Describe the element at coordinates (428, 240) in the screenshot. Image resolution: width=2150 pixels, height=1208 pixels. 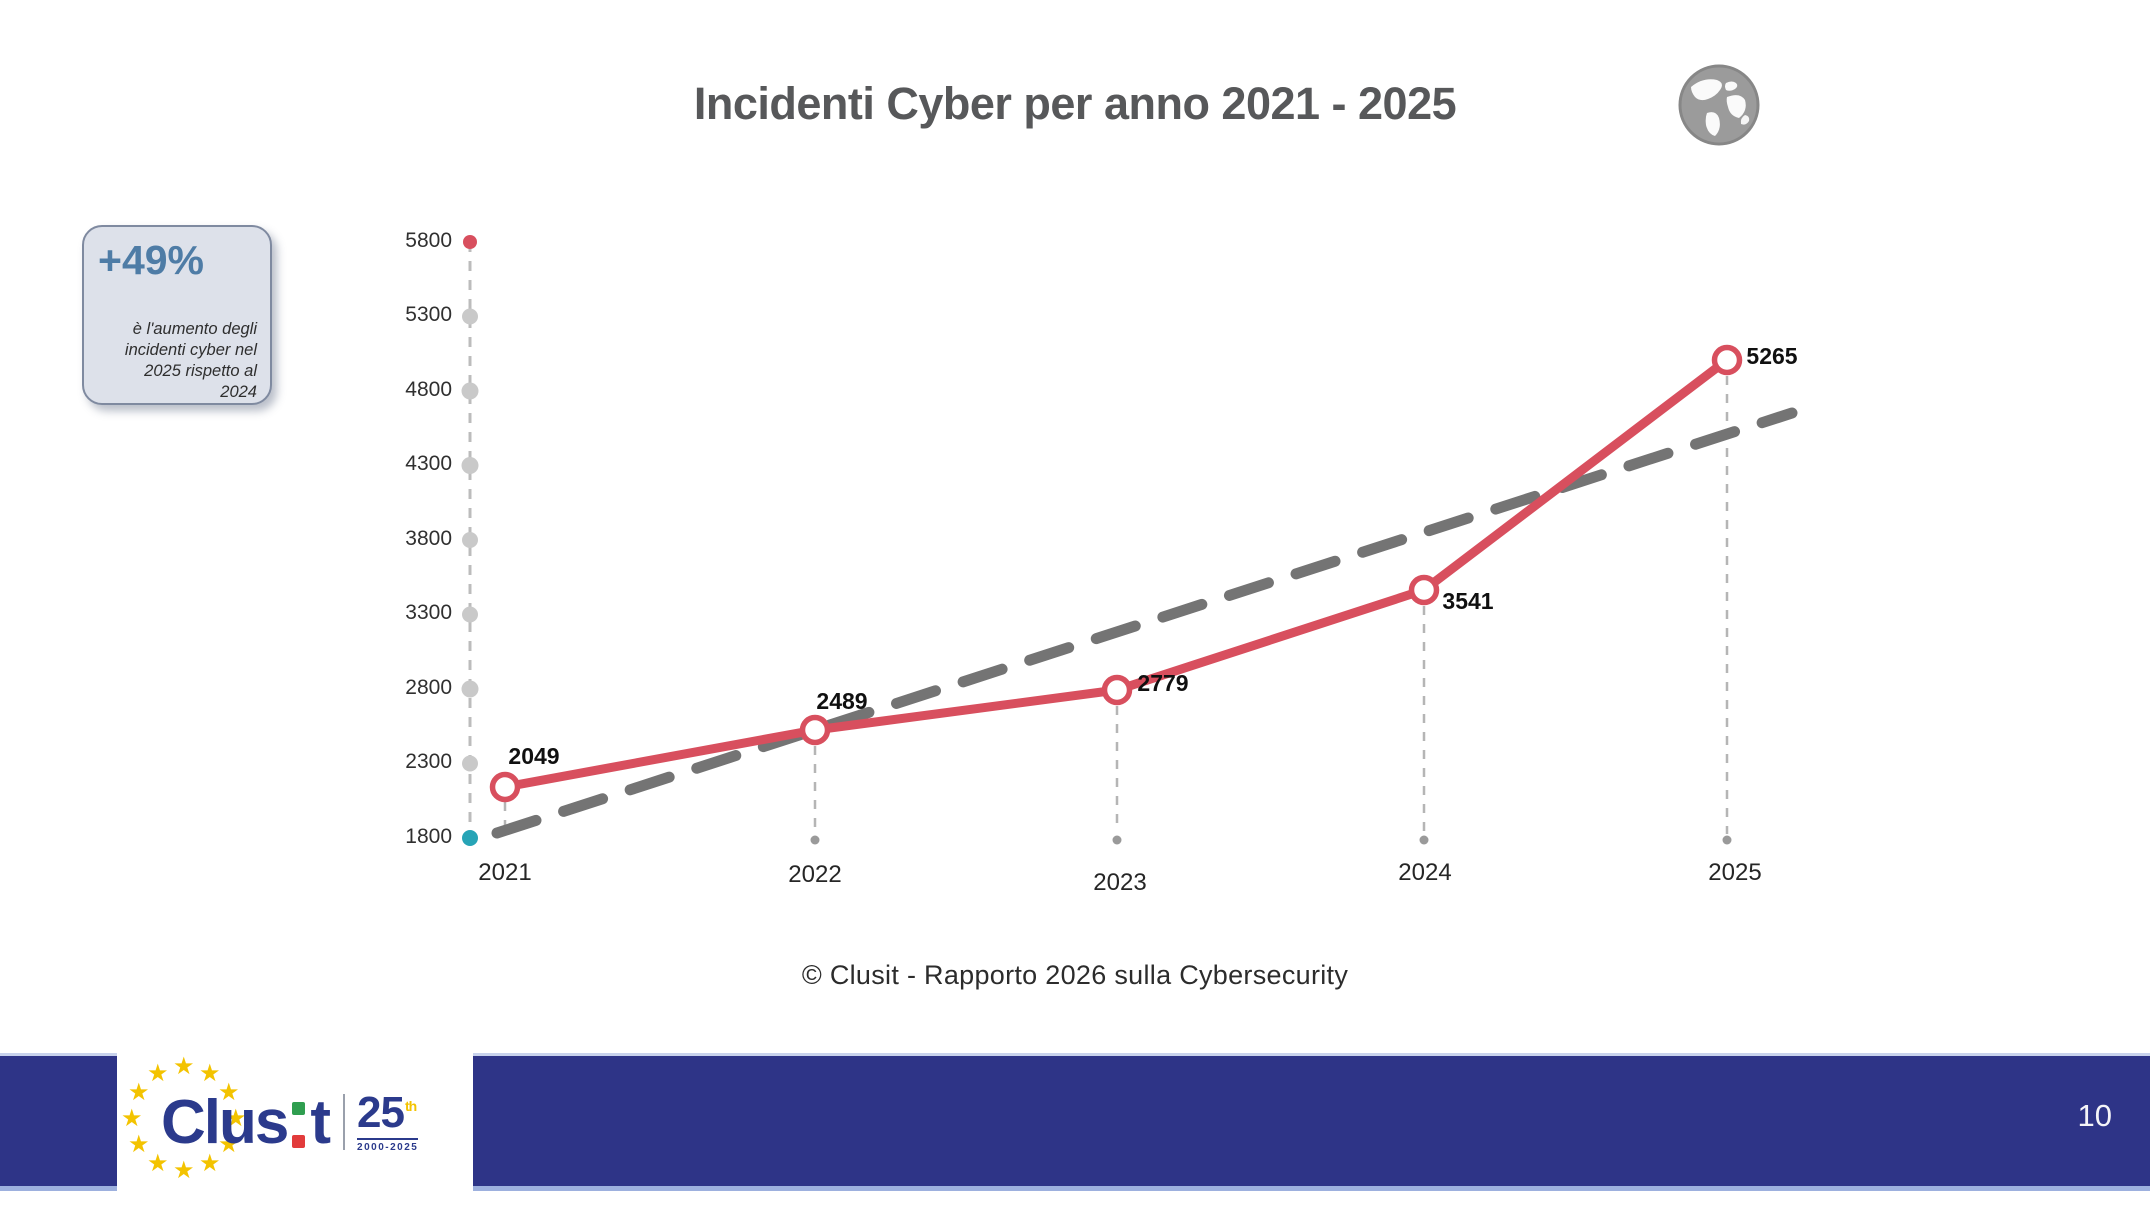
I see `y-tick-5800: 5800` at that location.